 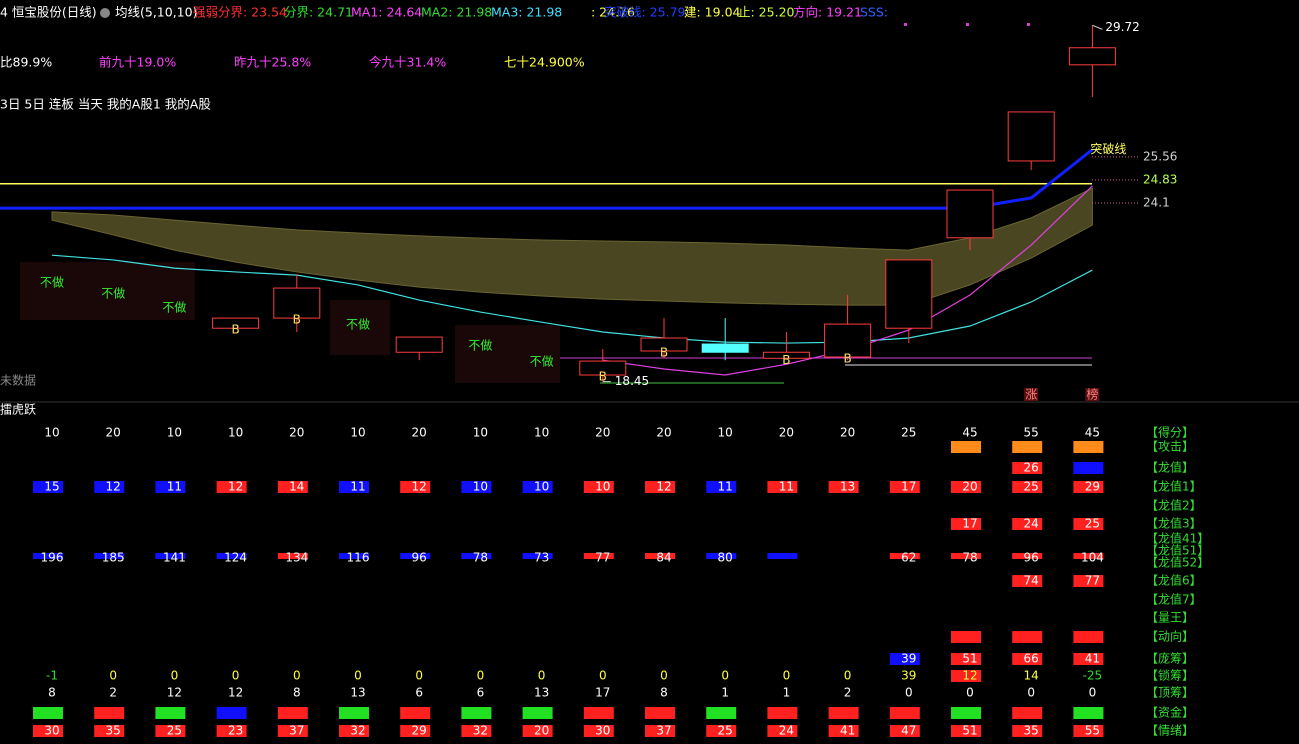 What do you see at coordinates (725, 731) in the screenshot?
I see `cell-value: 25` at bounding box center [725, 731].